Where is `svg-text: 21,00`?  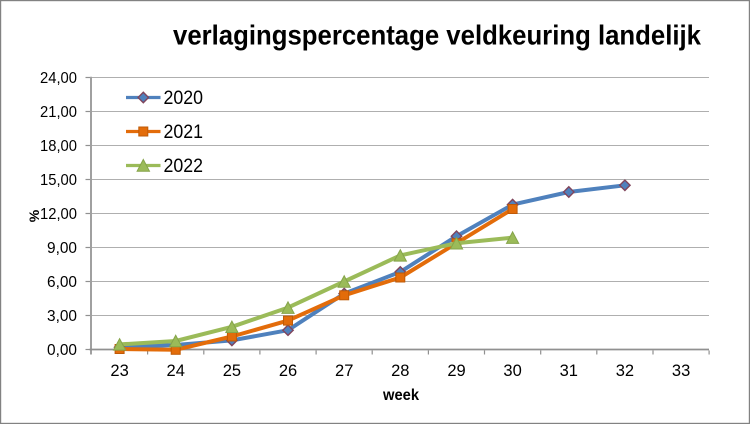 svg-text: 21,00 is located at coordinates (58, 112).